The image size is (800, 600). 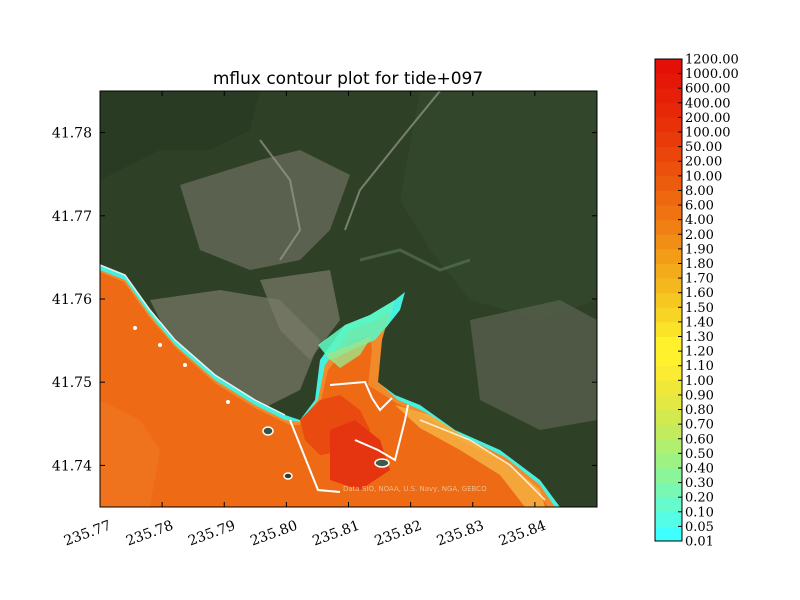 I want to click on colorbar-tick-label: 0.50, so click(x=699, y=454).